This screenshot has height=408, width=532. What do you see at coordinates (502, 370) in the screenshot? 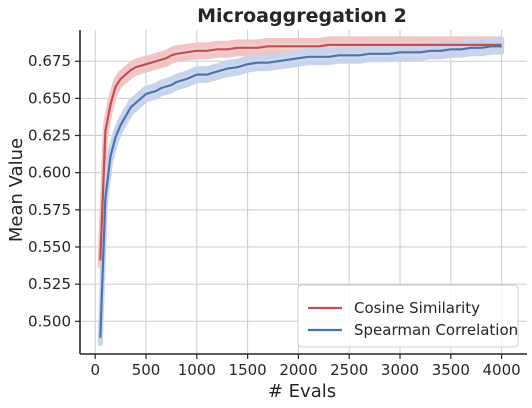
I see `x-tick-label: 4000` at bounding box center [502, 370].